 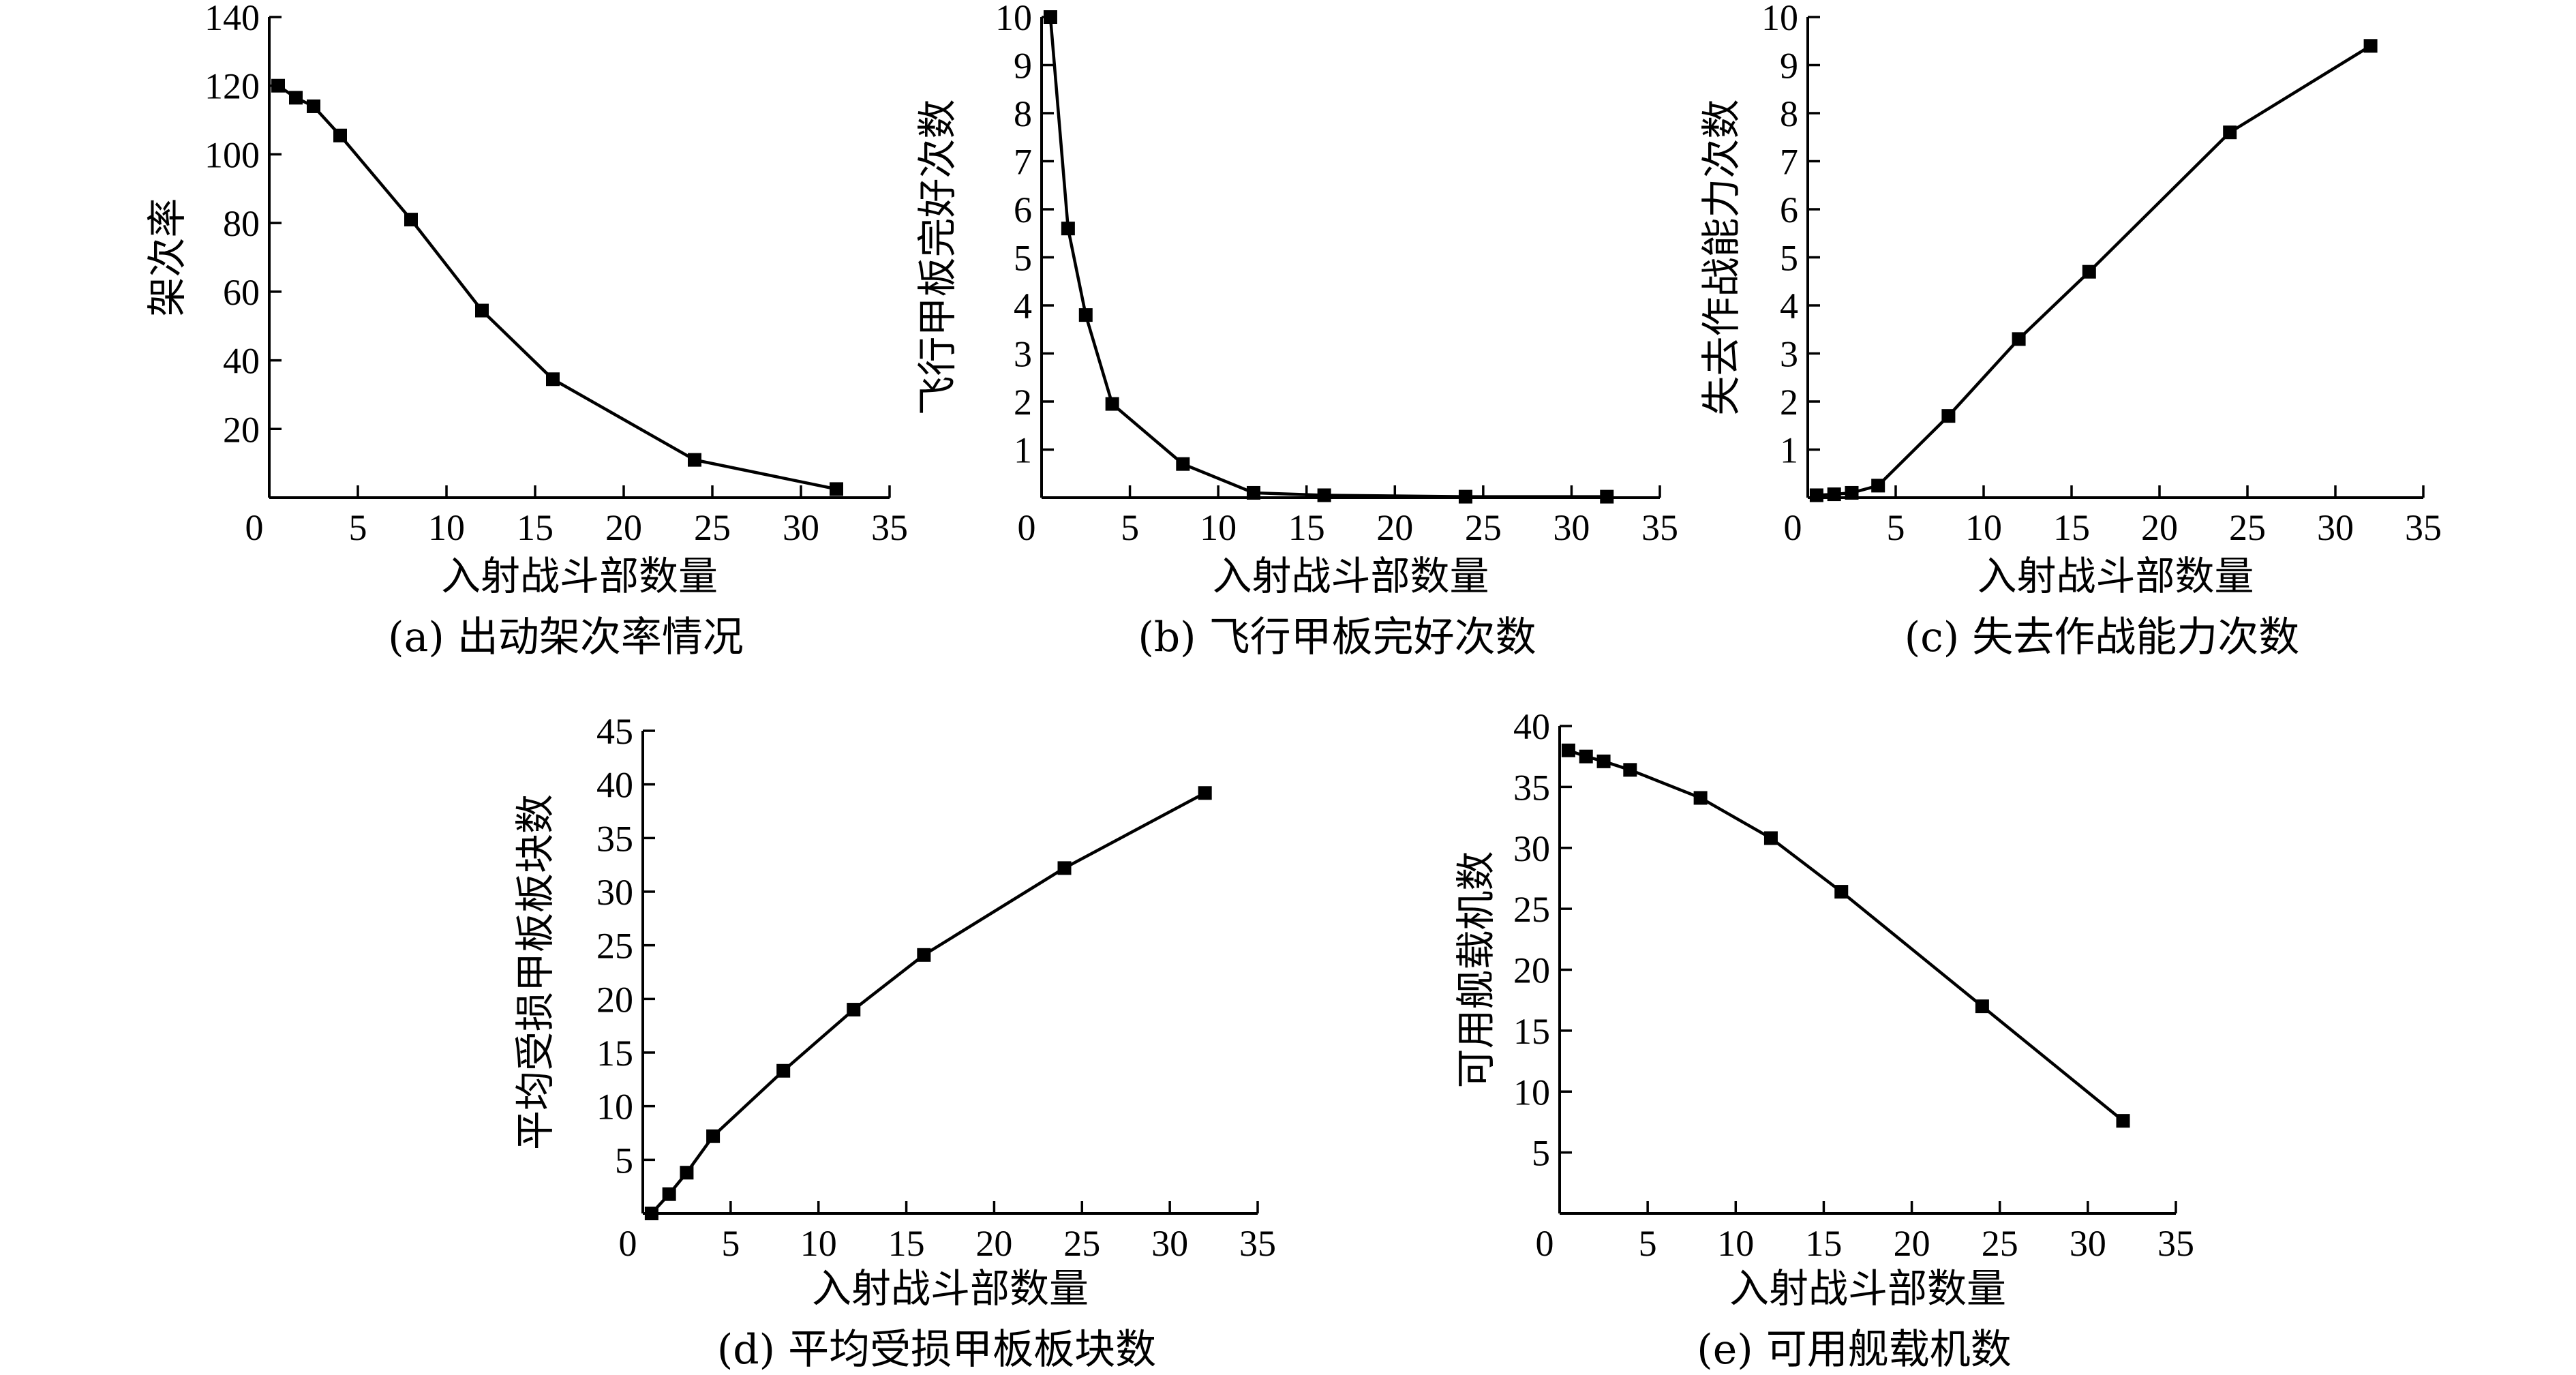 I want to click on y-axis-title: 飞行甲板完好次数, so click(x=937, y=257).